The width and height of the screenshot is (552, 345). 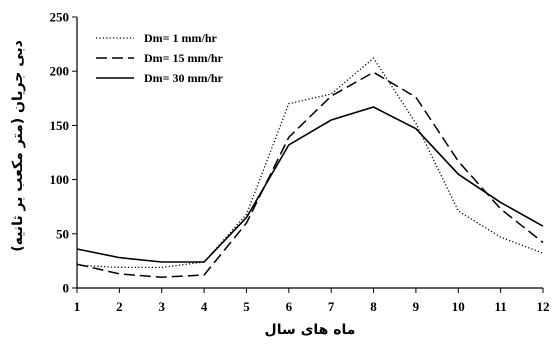 What do you see at coordinates (543, 306) in the screenshot?
I see `x-tick-label: 12` at bounding box center [543, 306].